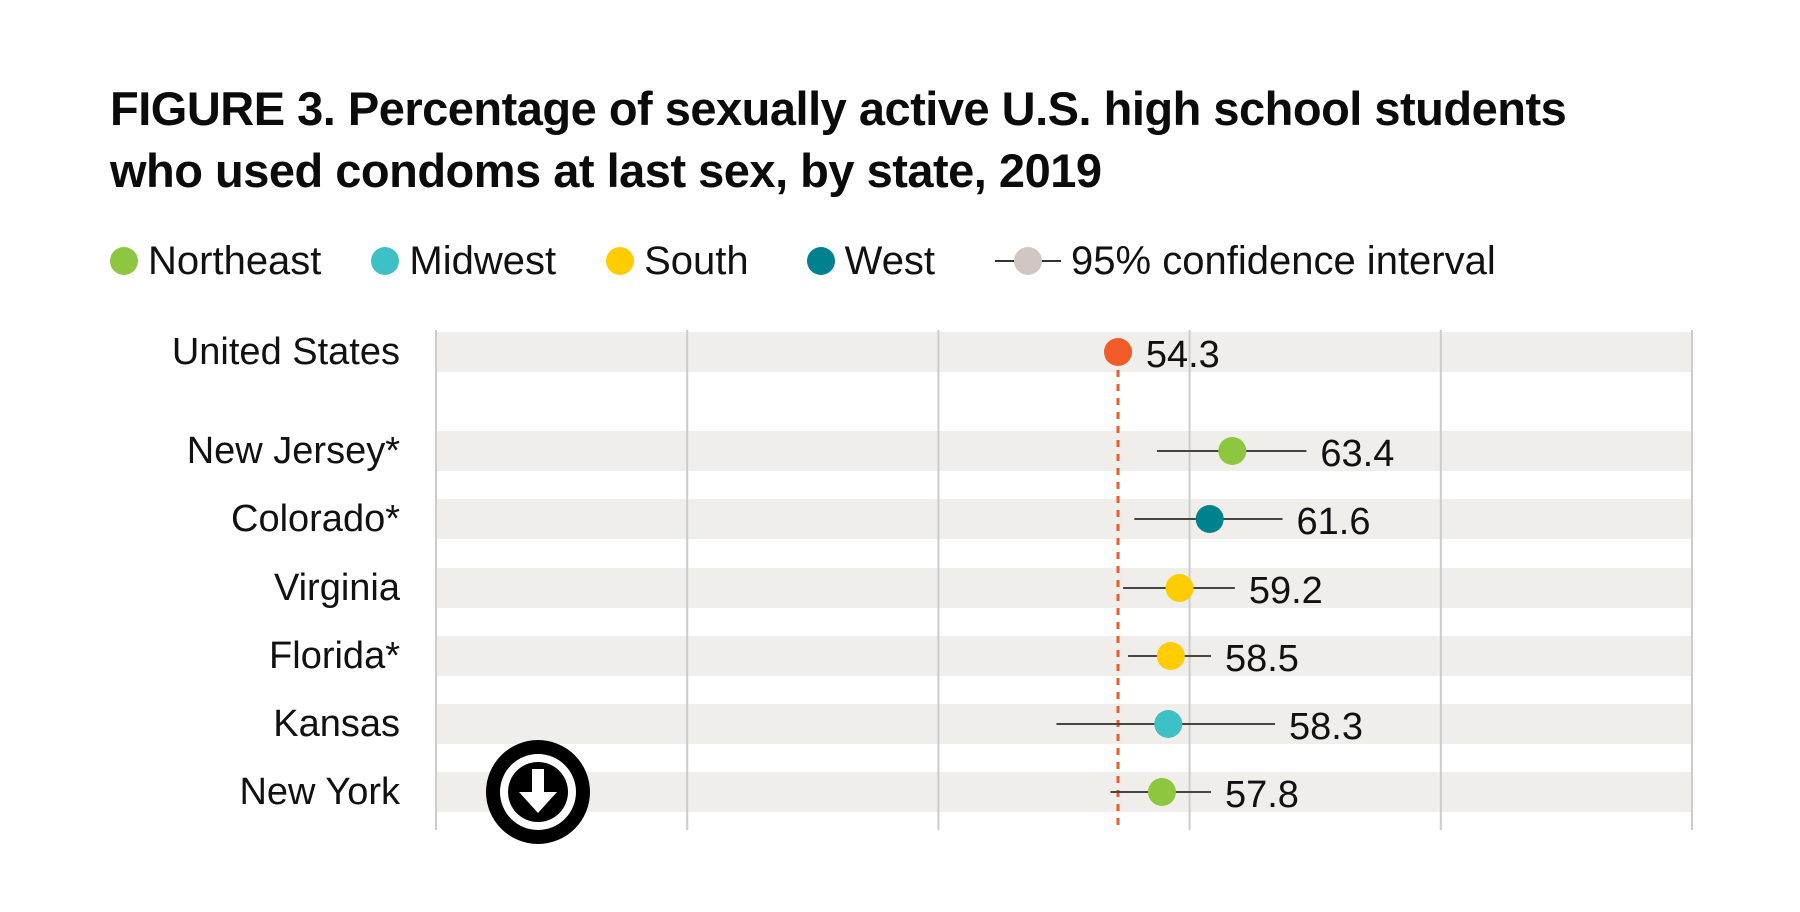  Describe the element at coordinates (385, 261) in the screenshot. I see `legend-swatch-midwest` at that location.